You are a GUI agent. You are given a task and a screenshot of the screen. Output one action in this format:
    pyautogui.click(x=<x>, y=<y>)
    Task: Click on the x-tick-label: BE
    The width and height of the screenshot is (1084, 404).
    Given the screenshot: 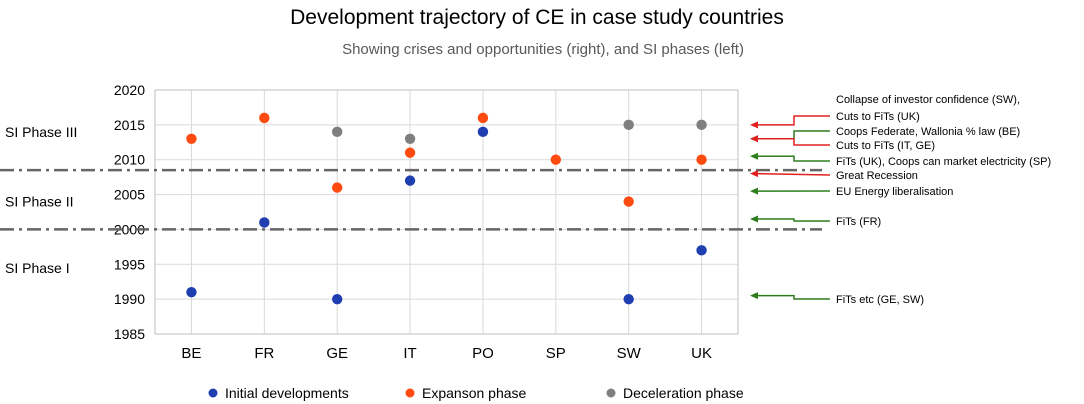 What is the action you would take?
    pyautogui.click(x=191, y=353)
    